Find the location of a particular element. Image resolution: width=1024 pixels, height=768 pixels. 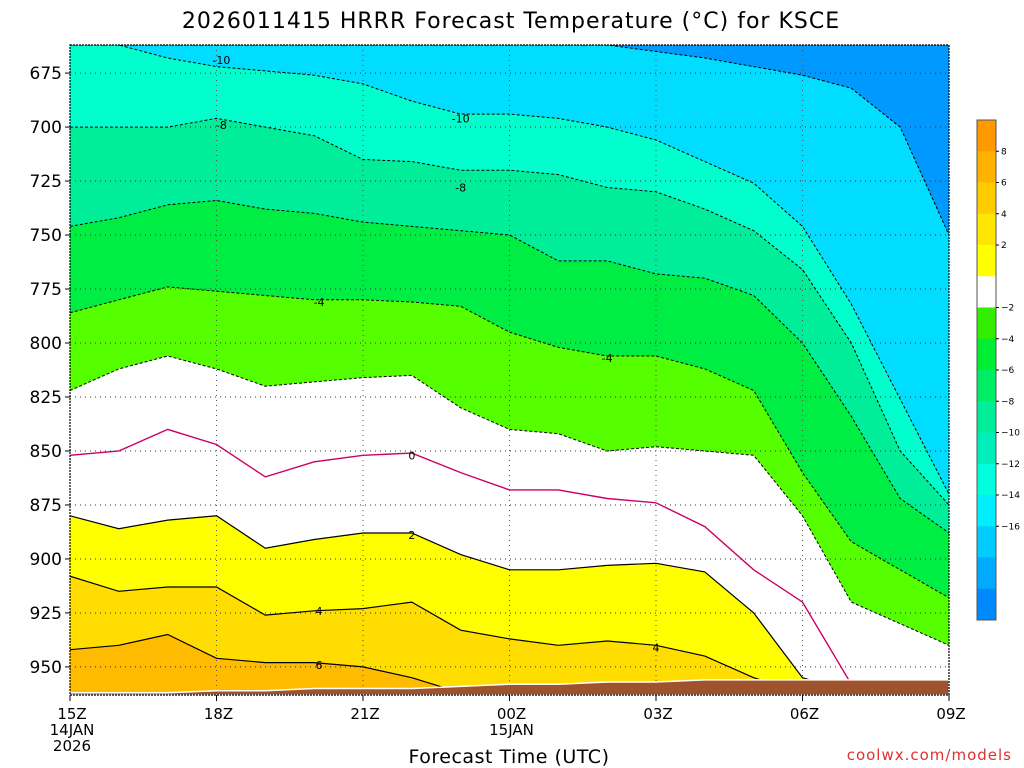

y-tick-label: 750 is located at coordinates (46, 236).